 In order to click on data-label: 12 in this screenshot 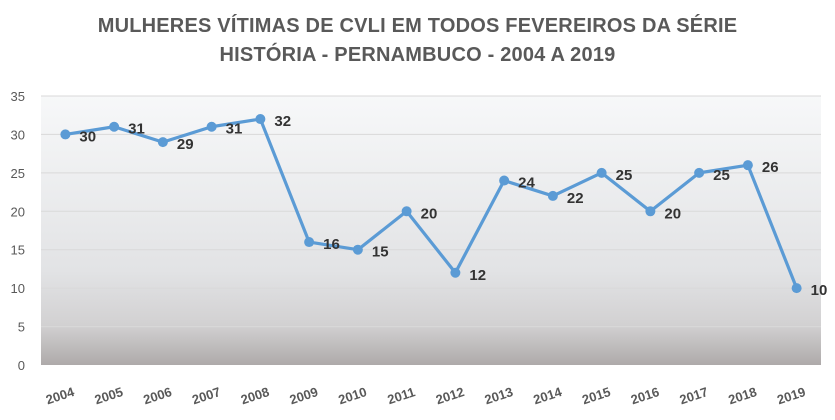, I will do `click(477, 275)`.